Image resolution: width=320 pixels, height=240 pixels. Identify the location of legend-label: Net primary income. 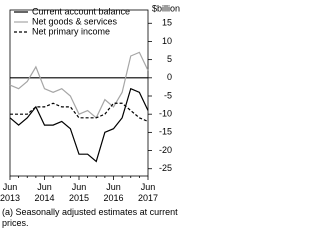
(71, 31).